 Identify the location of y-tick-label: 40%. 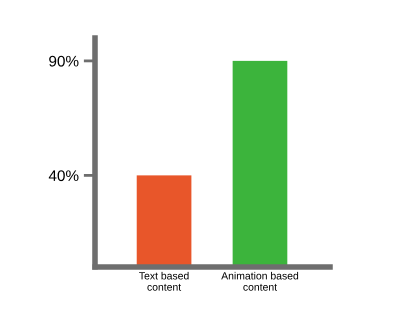
(63, 176).